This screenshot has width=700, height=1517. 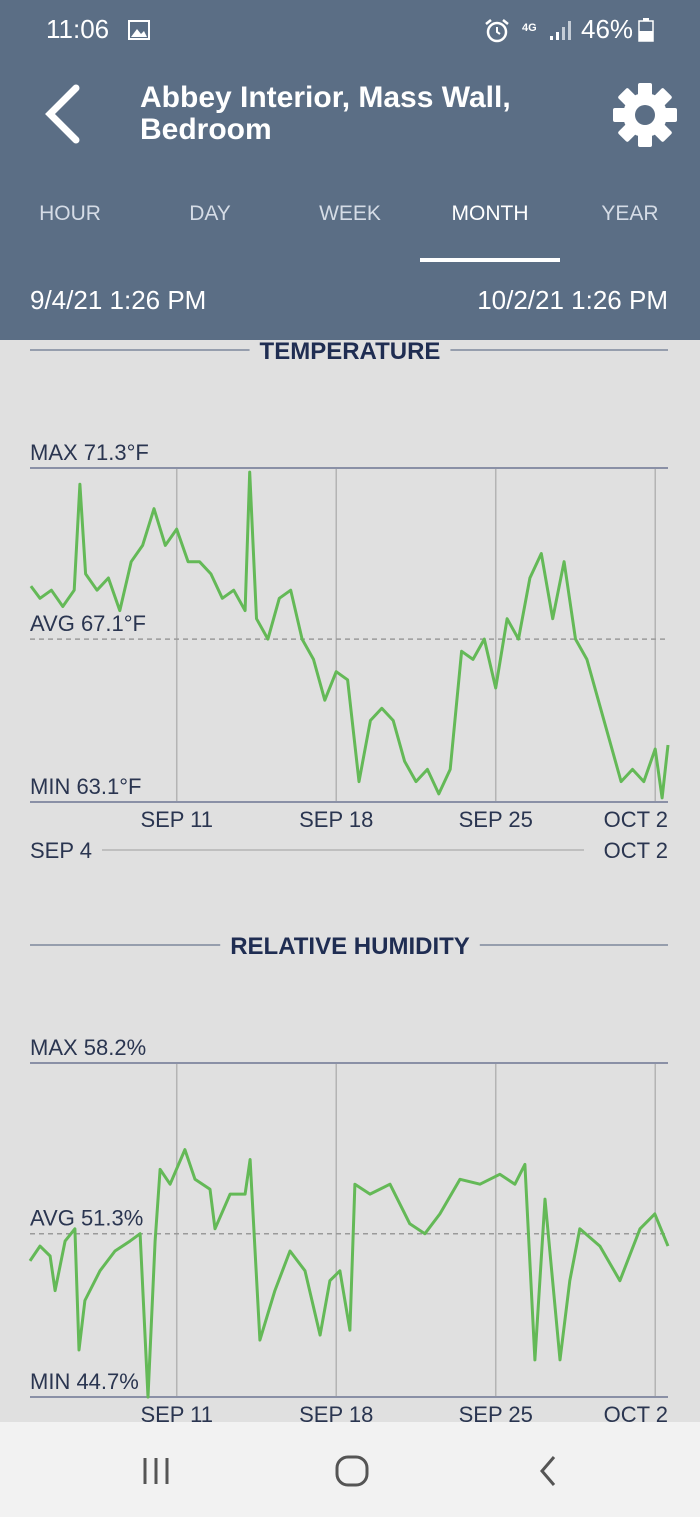 I want to click on tab: WEEK, so click(x=350, y=213).